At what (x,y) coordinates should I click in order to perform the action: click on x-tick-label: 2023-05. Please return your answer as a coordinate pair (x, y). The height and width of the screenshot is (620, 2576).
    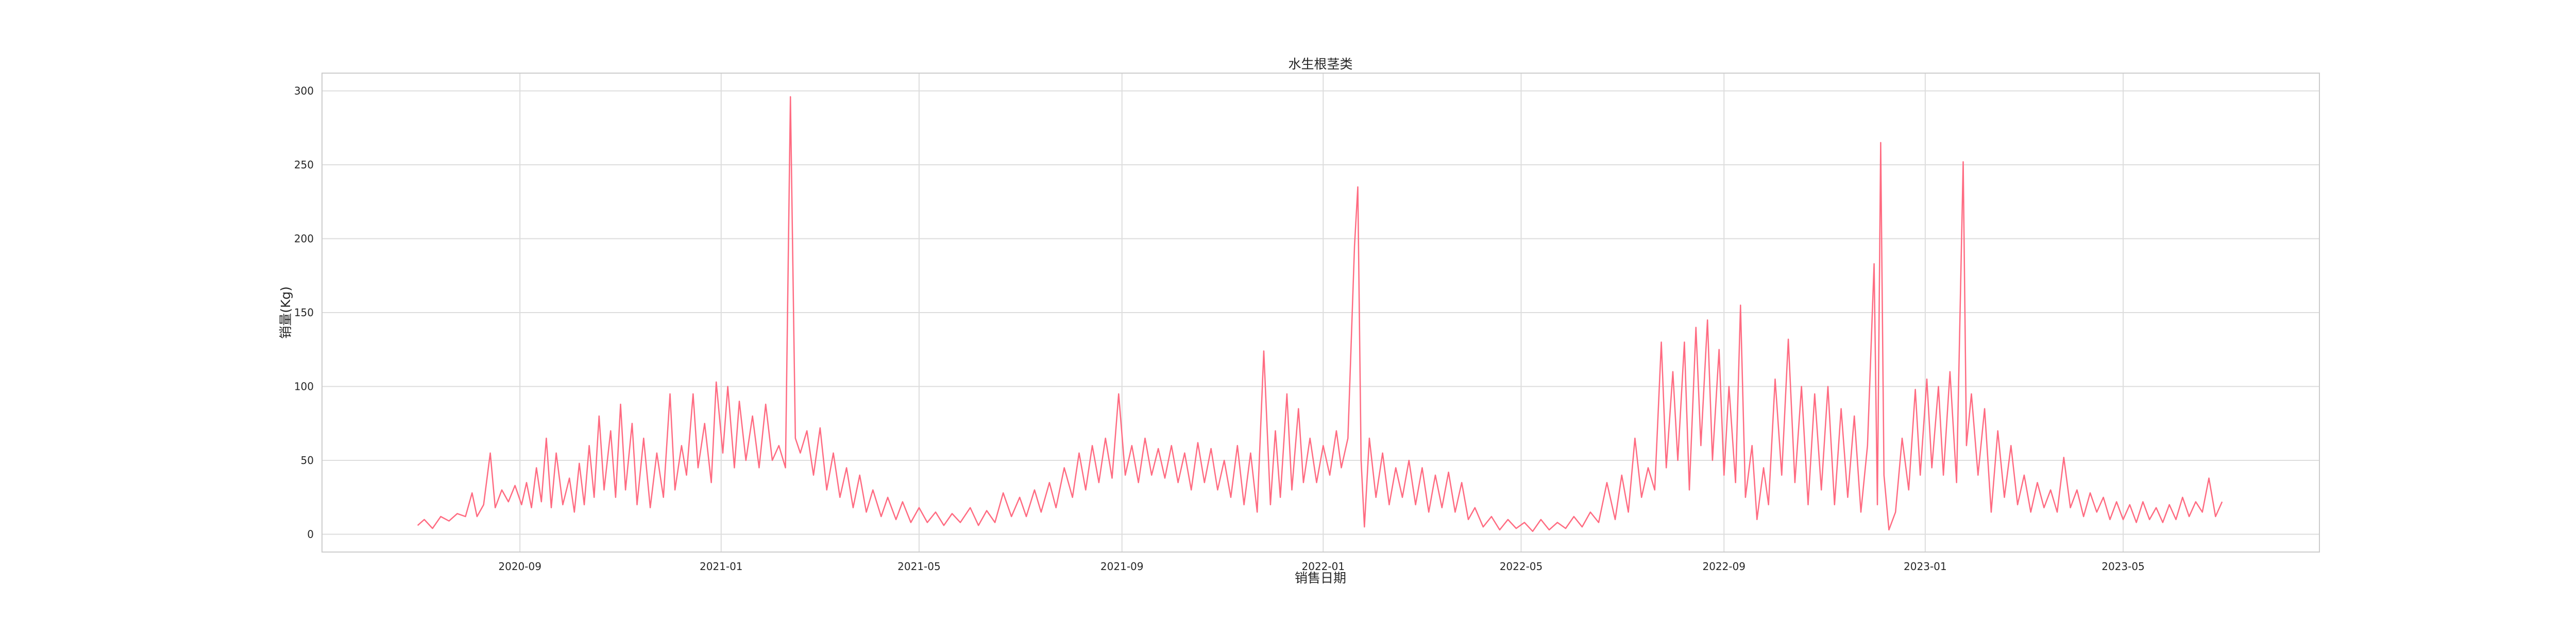
    Looking at the image, I should click on (2123, 566).